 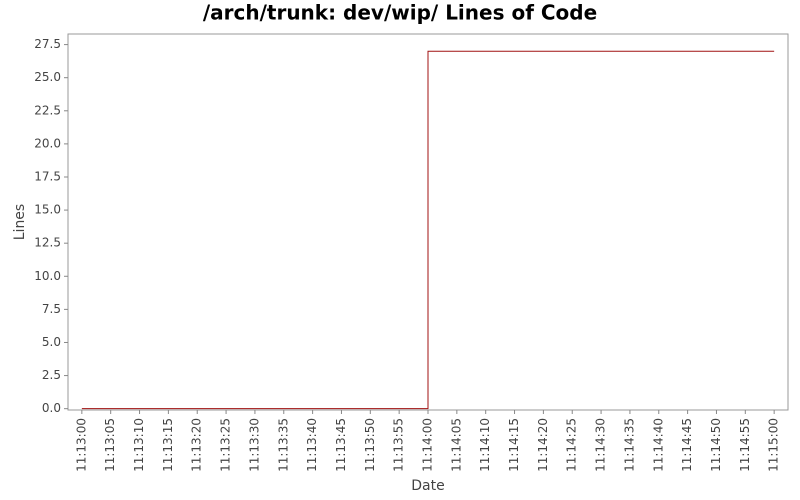 What do you see at coordinates (341, 445) in the screenshot?
I see `x-tick-label: 11:13:45` at bounding box center [341, 445].